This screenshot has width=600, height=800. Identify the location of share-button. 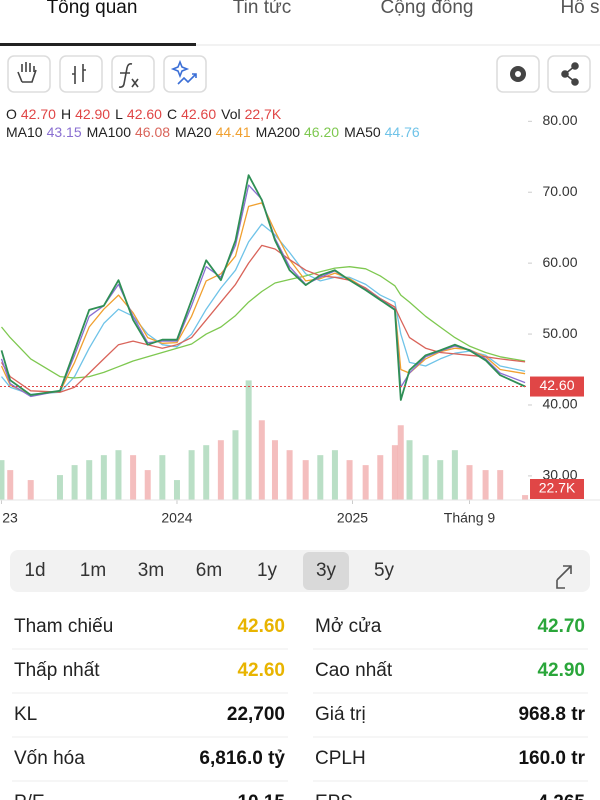
(569, 74).